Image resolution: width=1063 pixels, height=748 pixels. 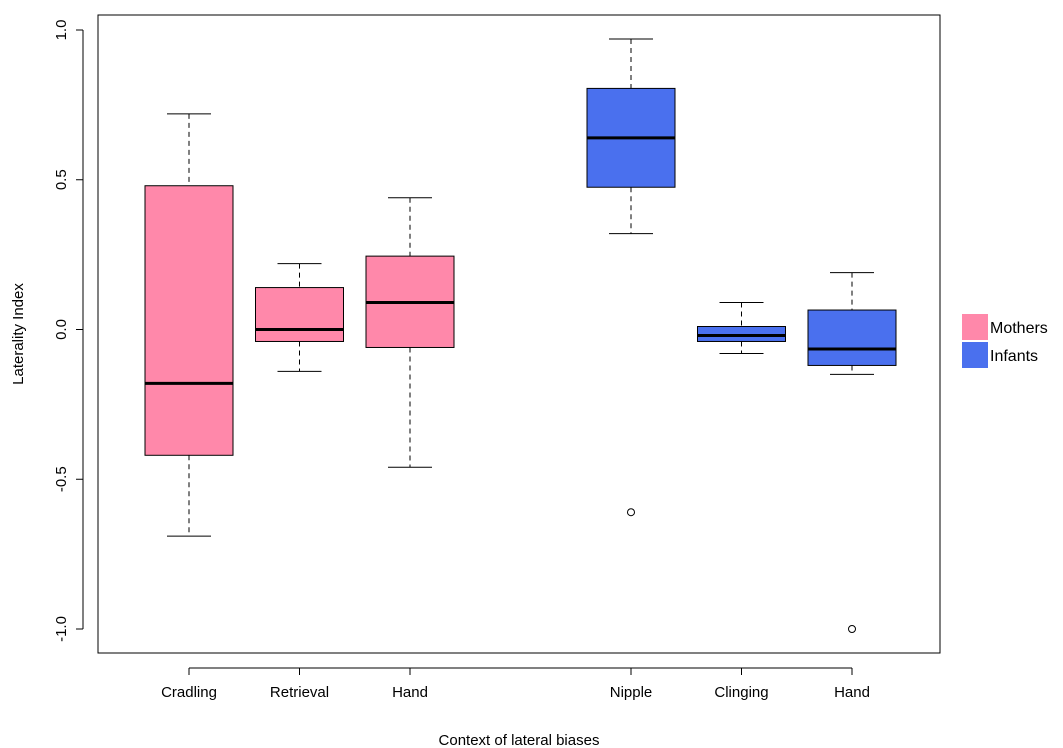 I want to click on y-tick-label: 0.5, so click(x=61, y=179).